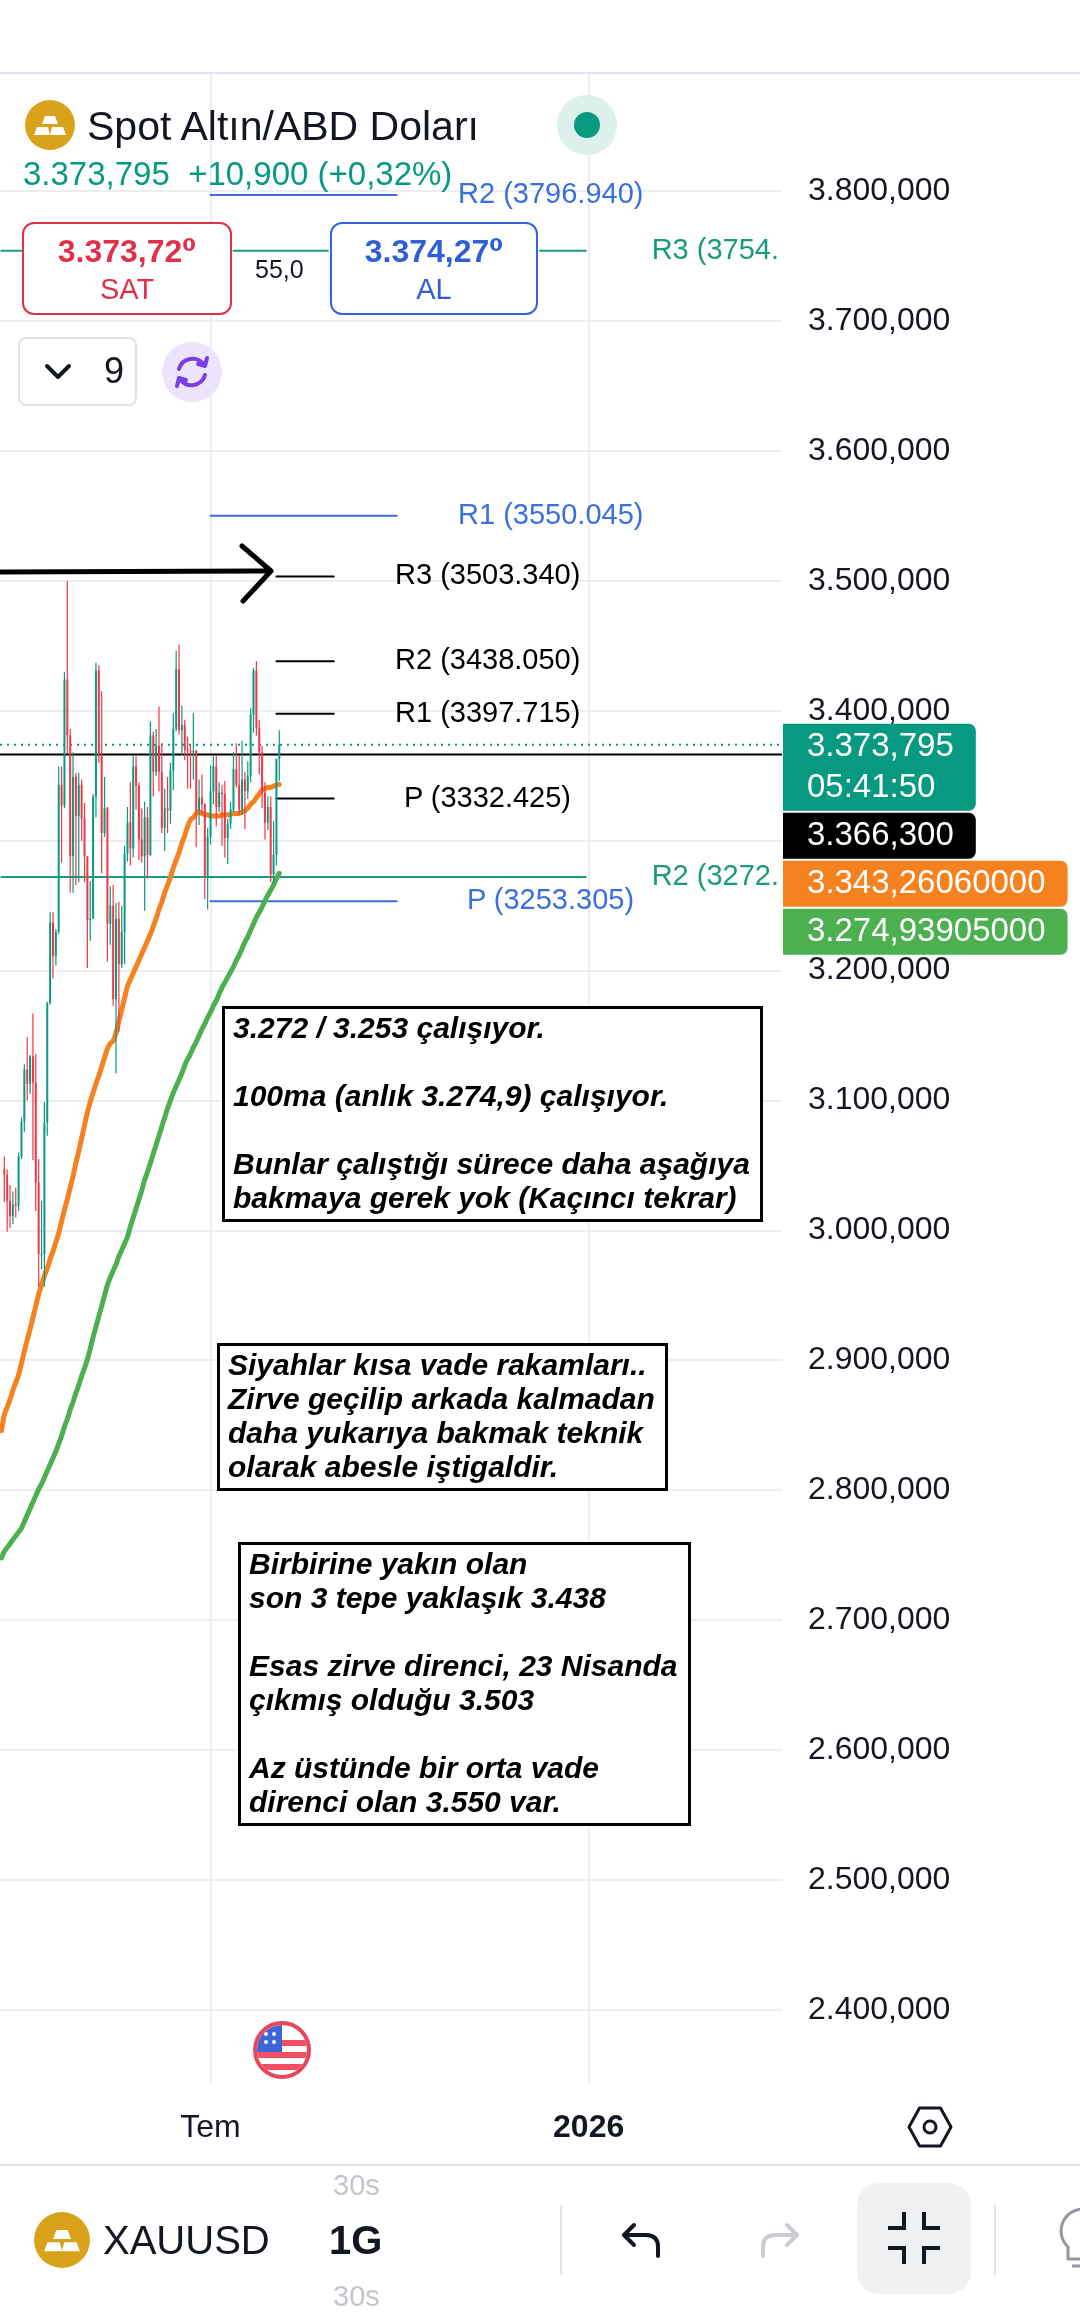 The image size is (1080, 2316). Describe the element at coordinates (879, 1748) in the screenshot. I see `y-tick-label: 2.600,000` at that location.